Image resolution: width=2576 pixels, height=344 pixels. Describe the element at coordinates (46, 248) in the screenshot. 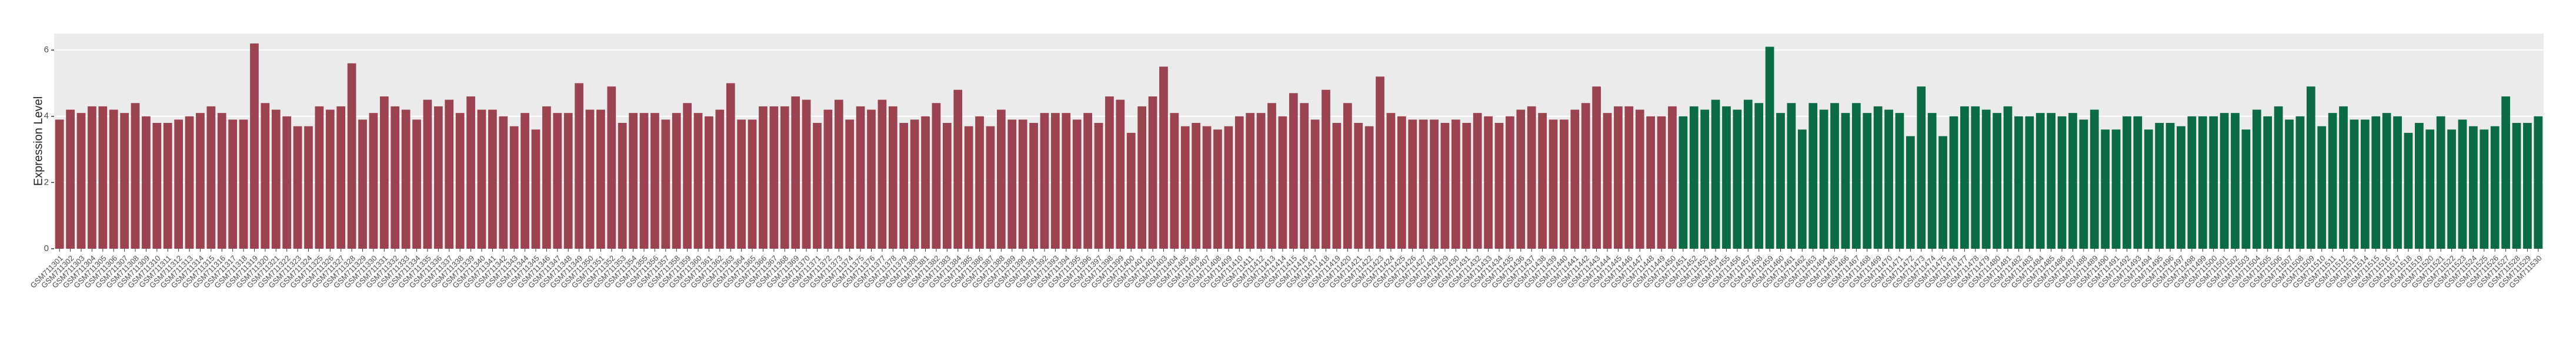

I see `y-tick-label: 0` at that location.